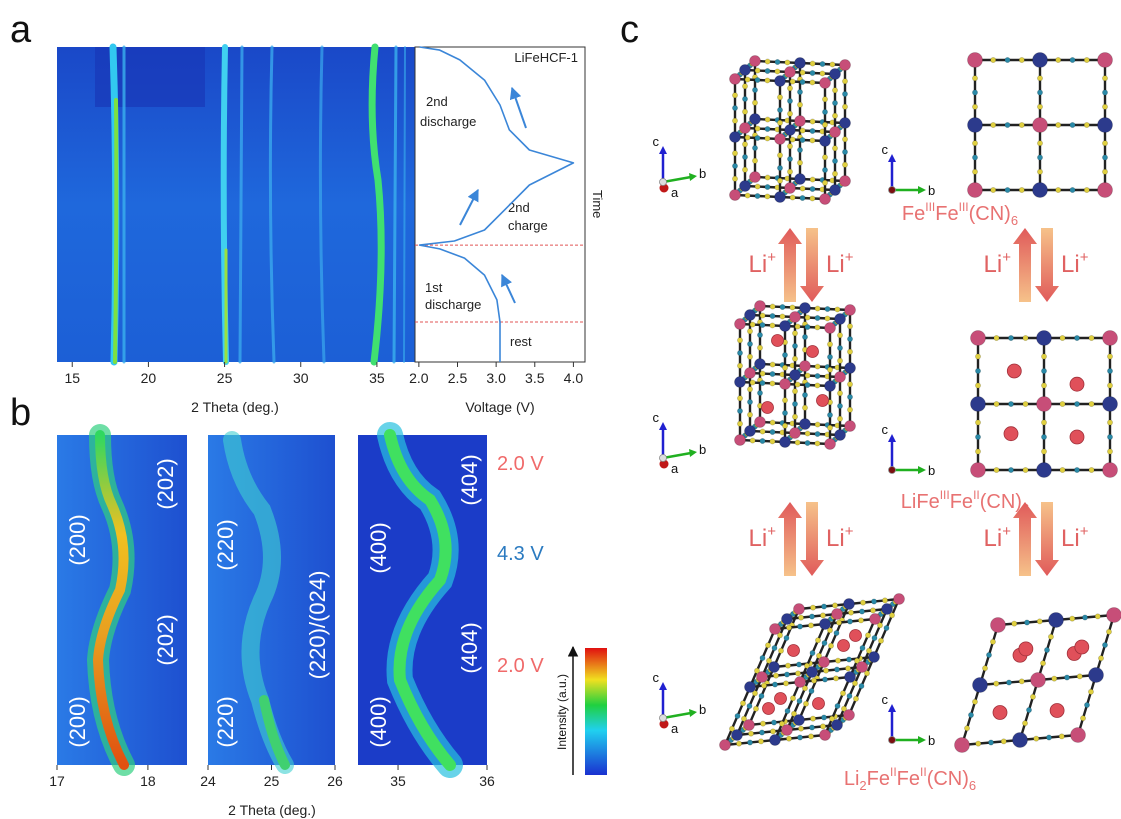 The width and height of the screenshot is (1121, 819). Describe the element at coordinates (656, 677) in the screenshot. I see `axis-label: c` at that location.